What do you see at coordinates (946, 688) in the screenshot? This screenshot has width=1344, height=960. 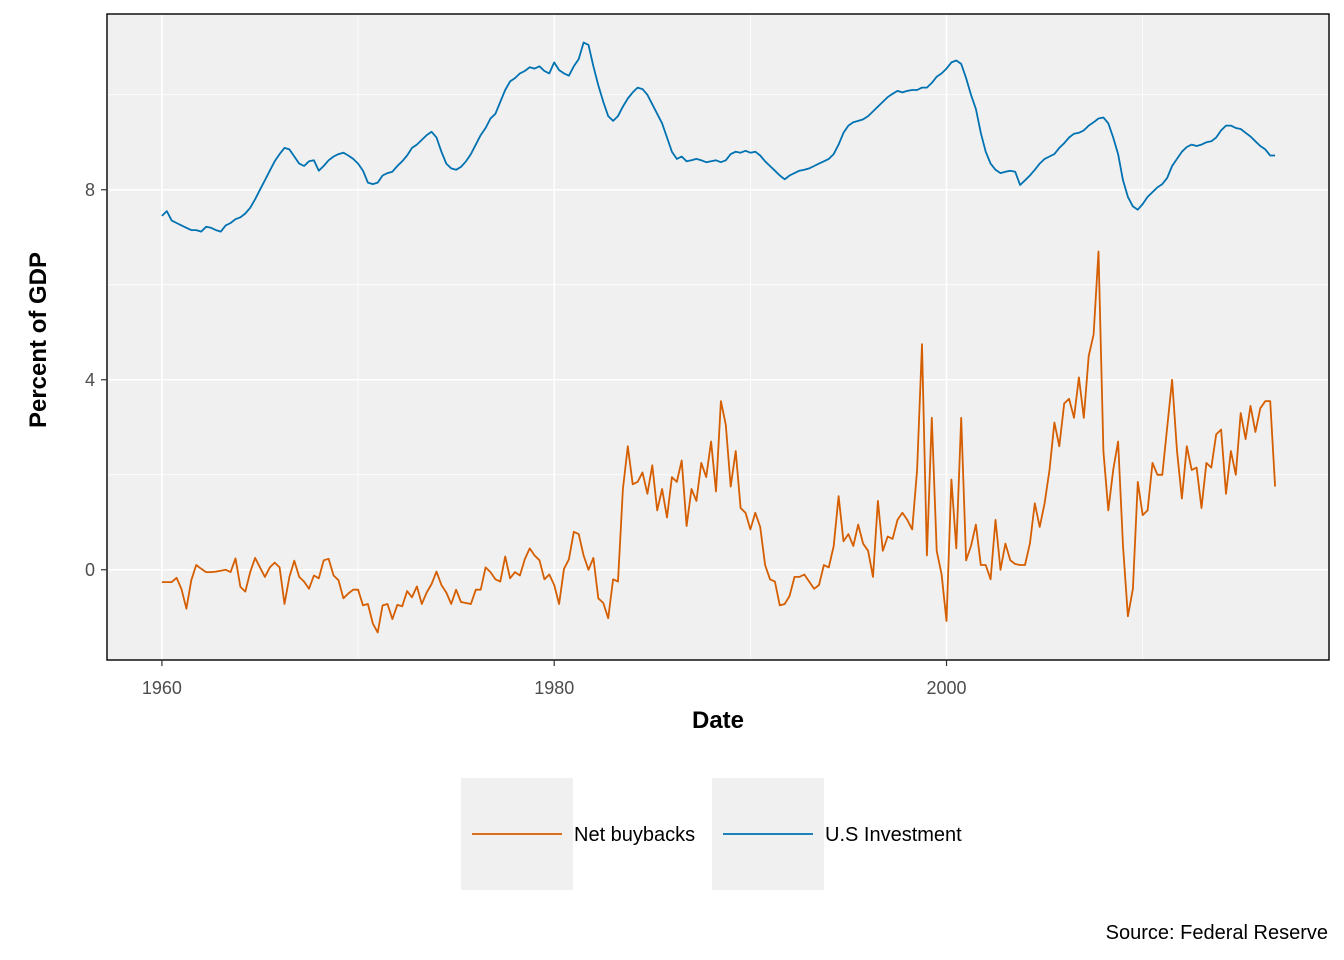 I see `x-tick-label: 2000` at bounding box center [946, 688].